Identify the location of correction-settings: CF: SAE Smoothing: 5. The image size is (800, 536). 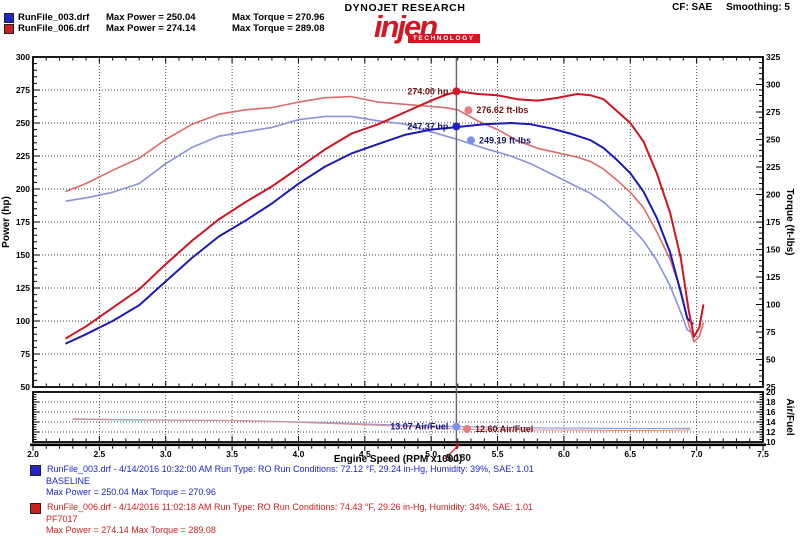
(731, 7).